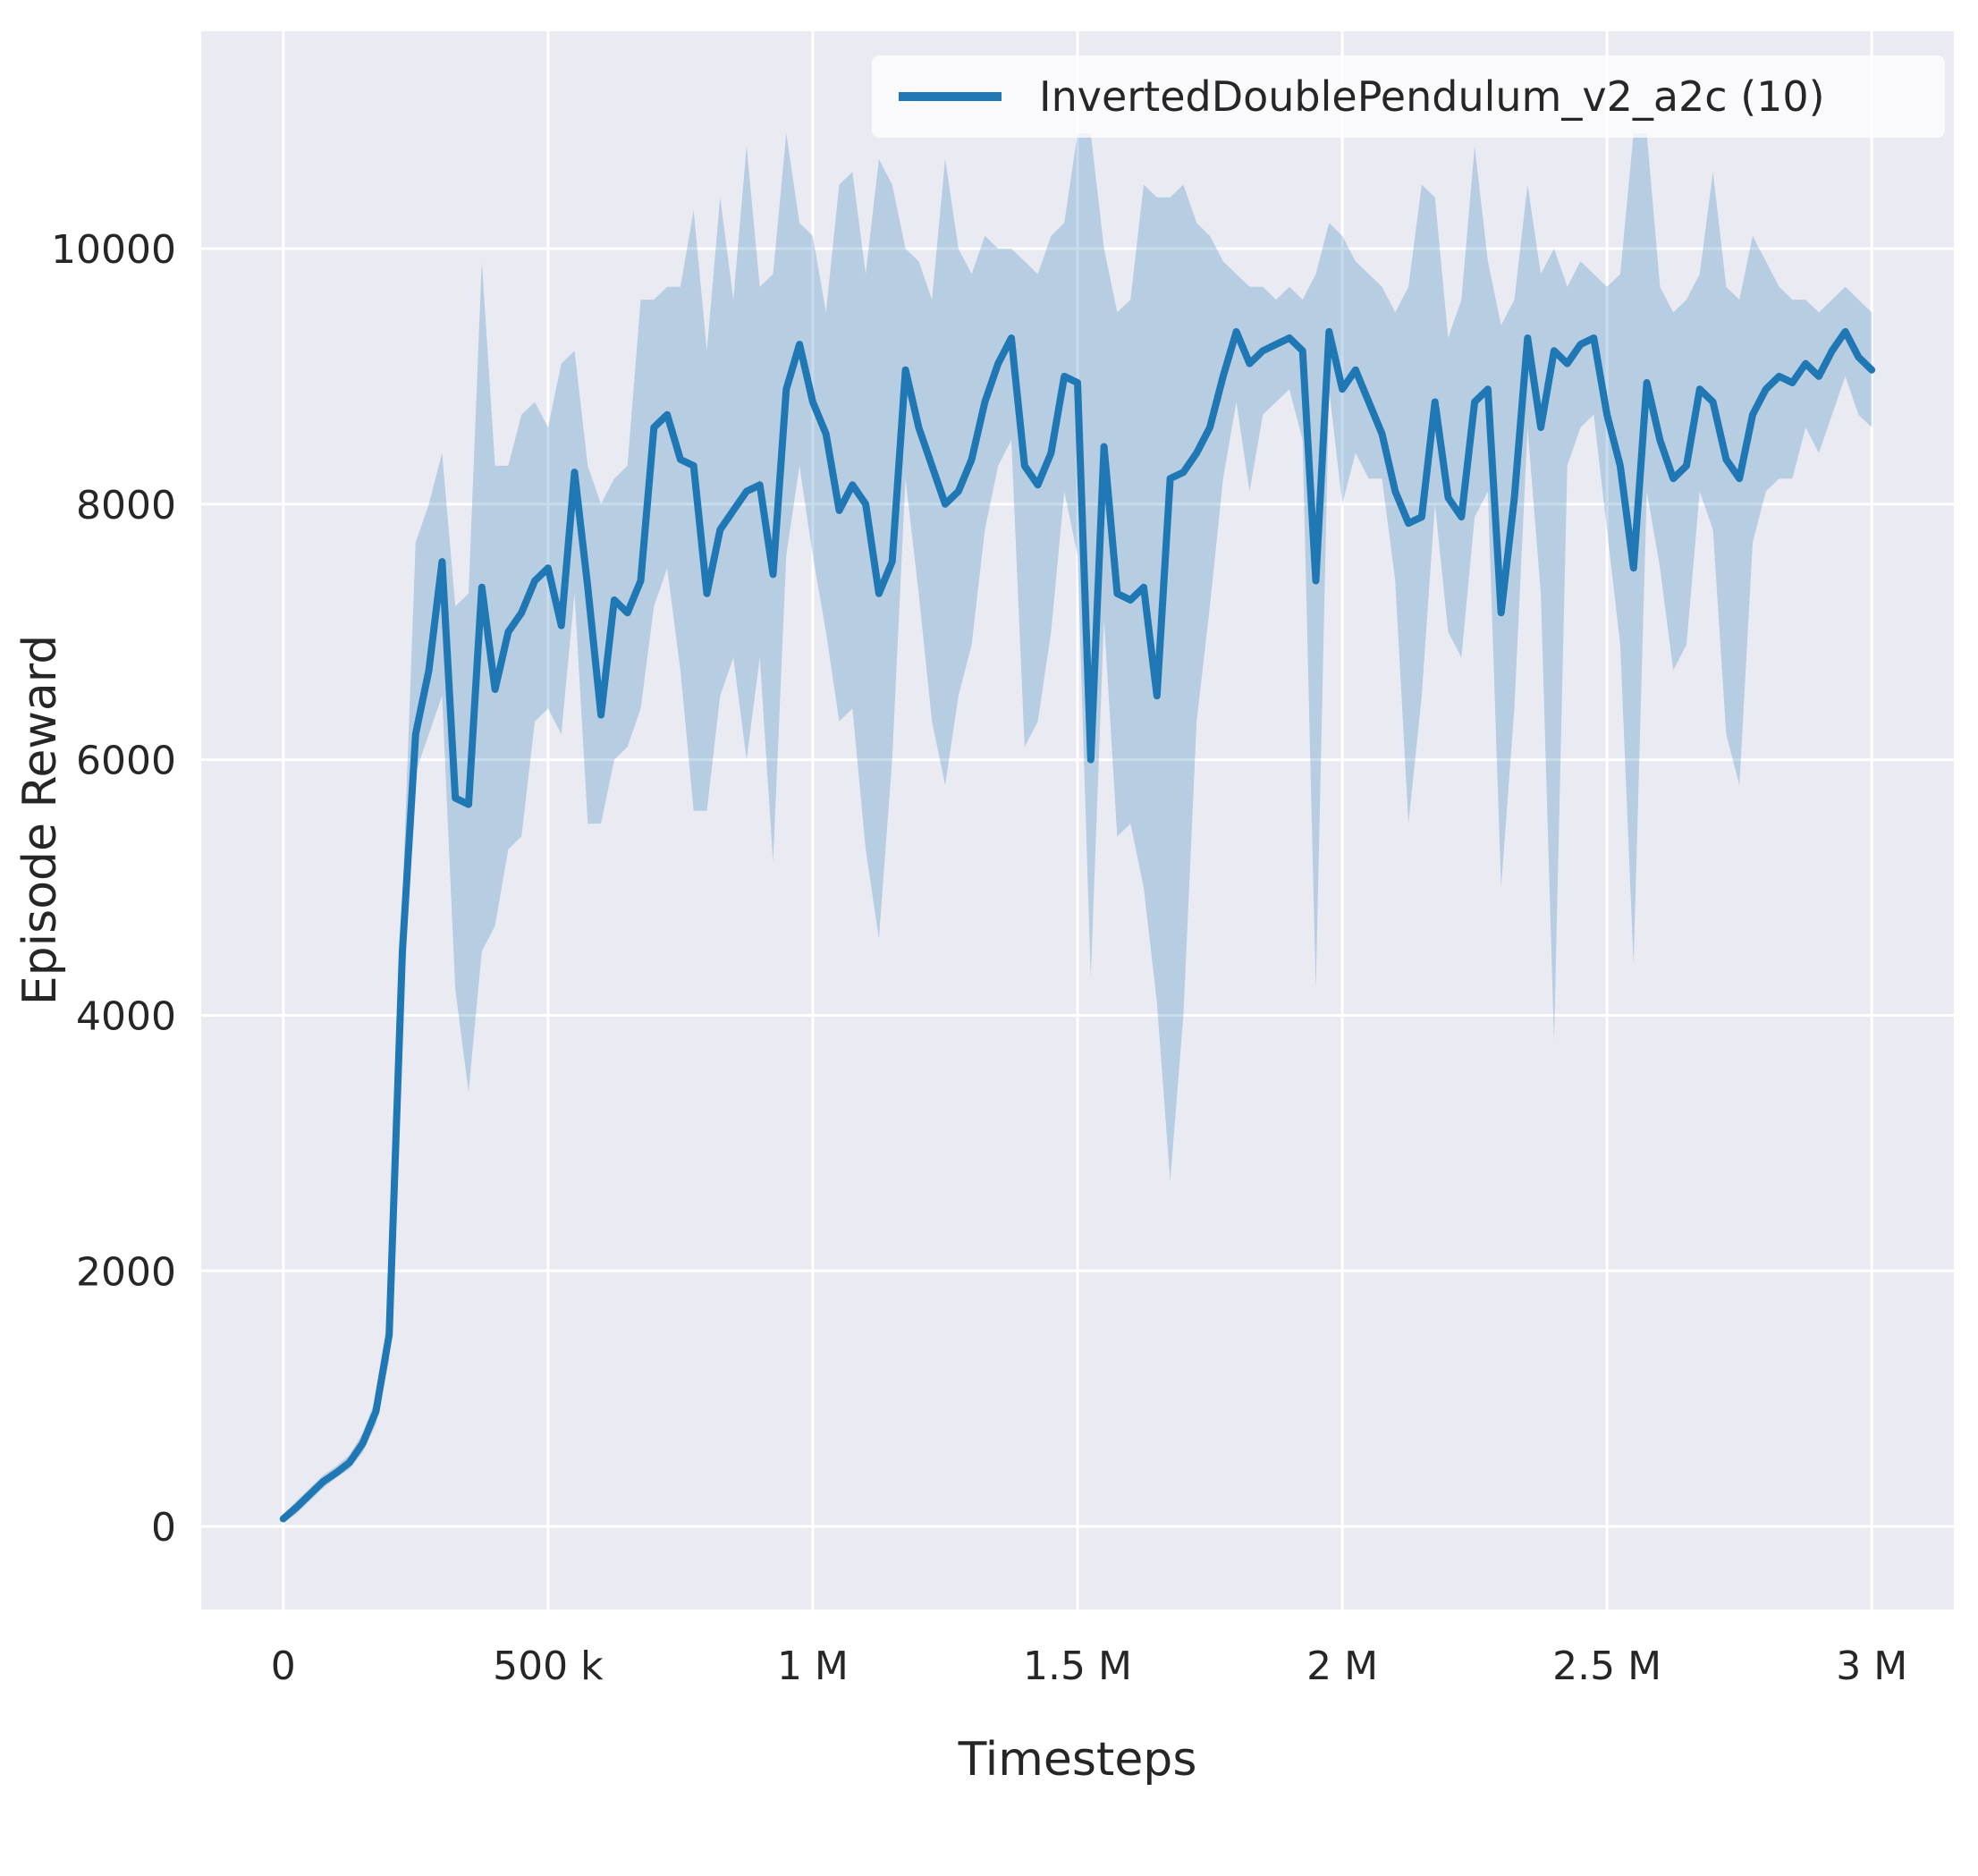  Describe the element at coordinates (113, 889) in the screenshot. I see `y-tick-labels: 0 2000 4000 6000 8000 10000` at that location.